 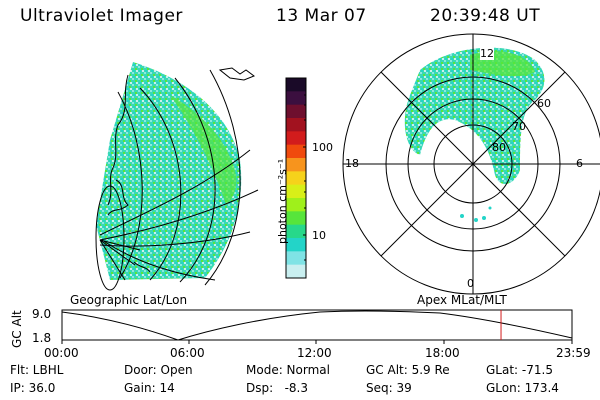 I want to click on lat-label-60: 60, so click(x=544, y=103).